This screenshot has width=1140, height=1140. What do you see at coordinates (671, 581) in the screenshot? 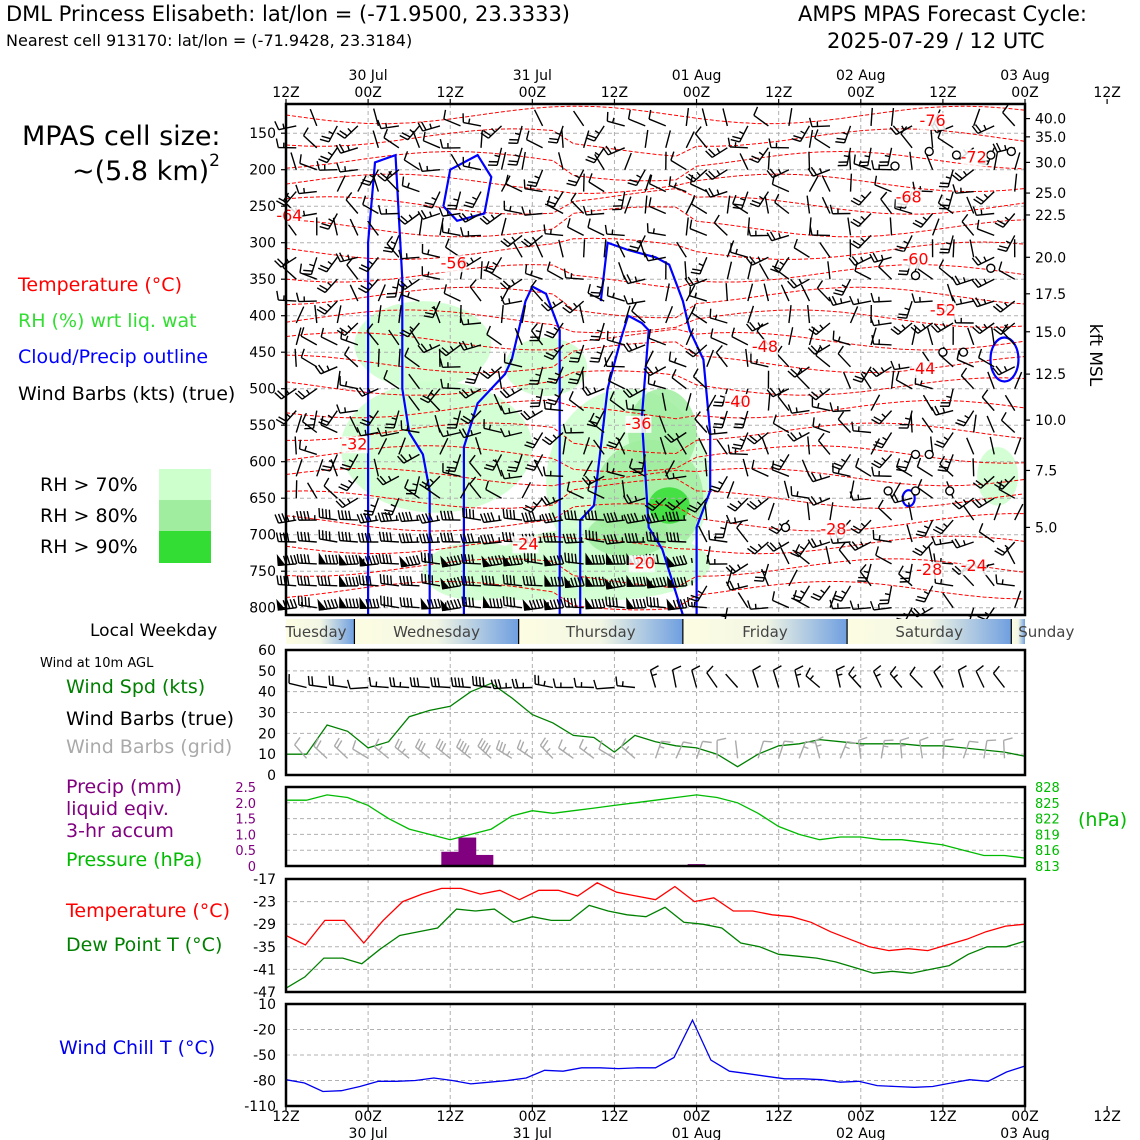
I see `wind-barb-flag` at bounding box center [671, 581].